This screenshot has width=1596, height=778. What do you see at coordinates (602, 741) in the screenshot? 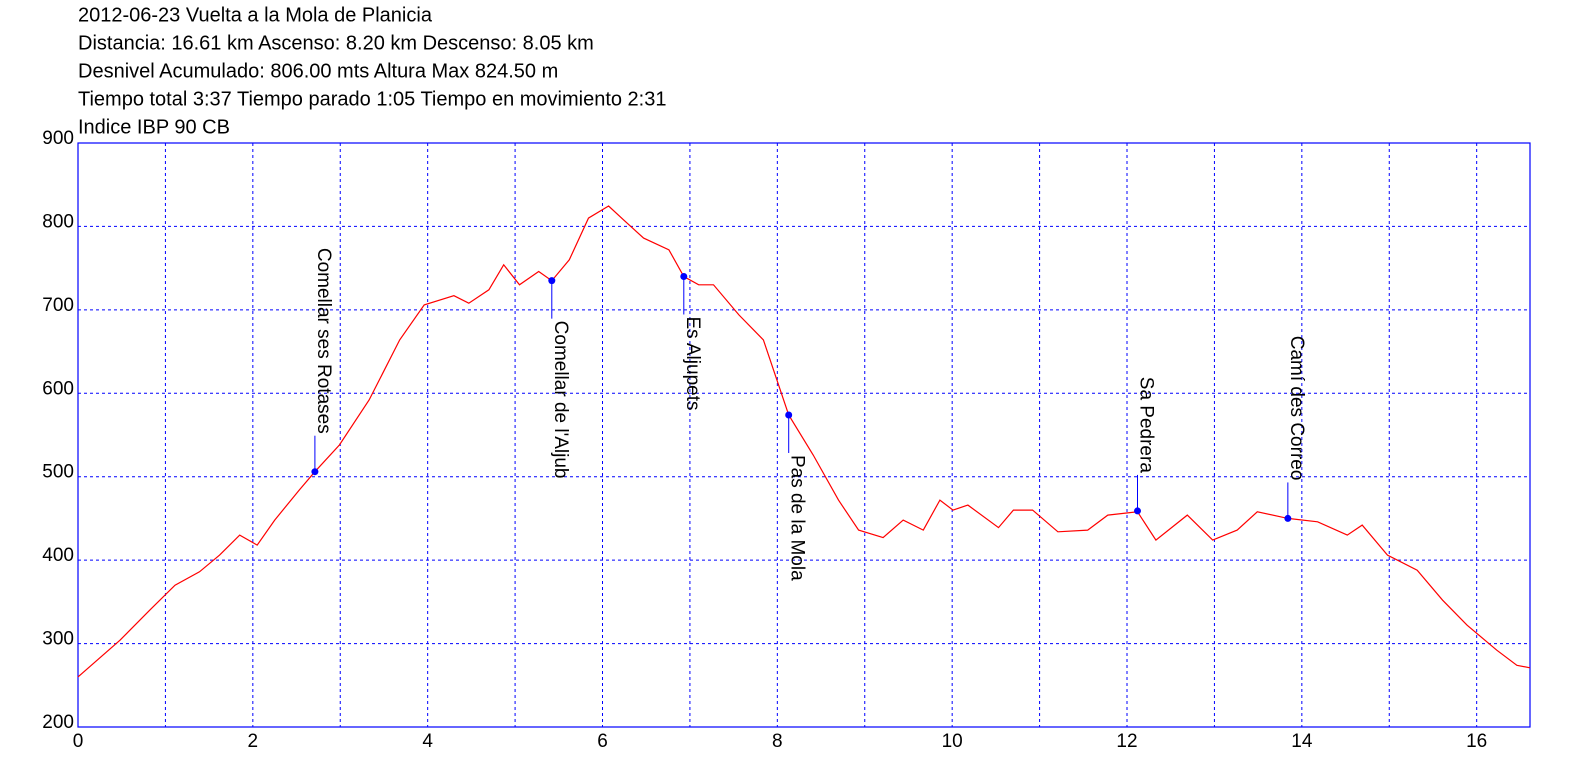
I see `x-tick-label: 6` at bounding box center [602, 741].